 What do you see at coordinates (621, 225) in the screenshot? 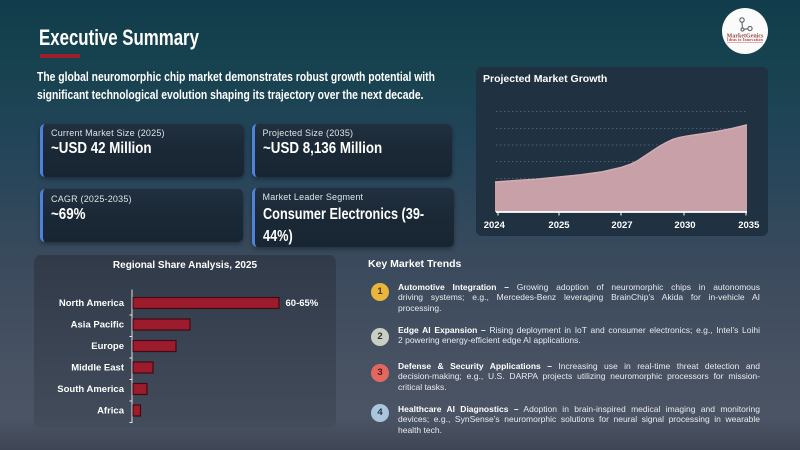
I see `svg-text: 2027` at bounding box center [621, 225].